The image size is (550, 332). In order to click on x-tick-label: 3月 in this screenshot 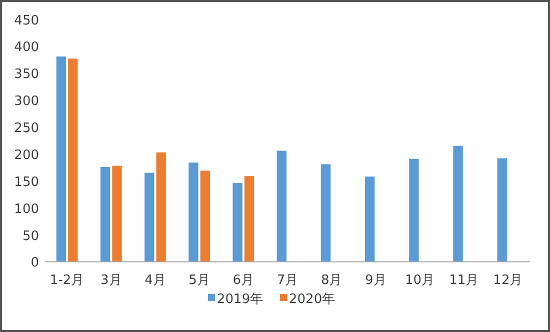, I will do `click(111, 280)`.